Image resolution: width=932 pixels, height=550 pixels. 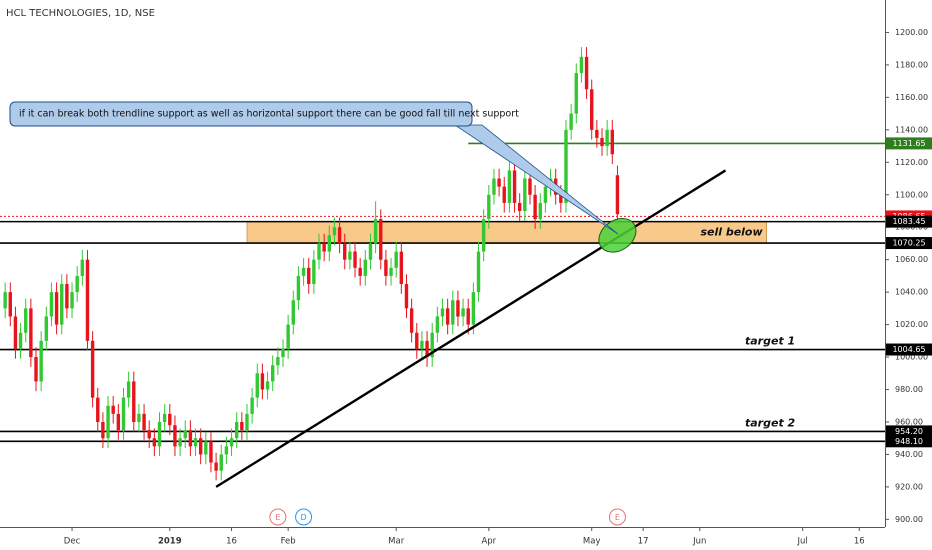 I want to click on y-tick-label: 1180.00, so click(x=911, y=64).